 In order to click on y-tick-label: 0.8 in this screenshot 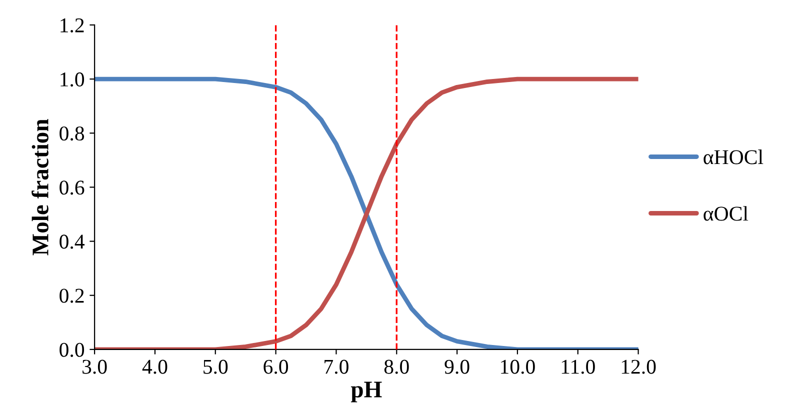, I will do `click(72, 133)`.